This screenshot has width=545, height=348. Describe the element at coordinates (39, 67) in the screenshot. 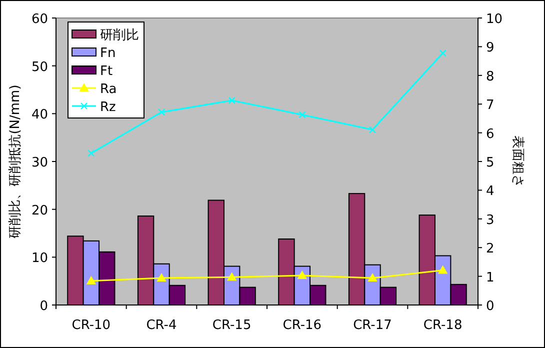

I see `y-tick-label: 50` at that location.